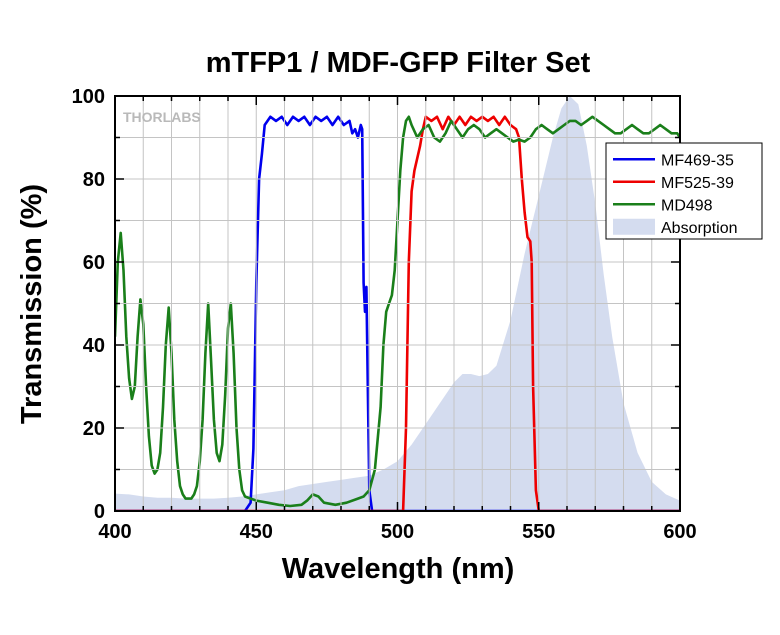 The width and height of the screenshot is (780, 635). Describe the element at coordinates (162, 117) in the screenshot. I see `watermark-logo: THORLABS` at that location.